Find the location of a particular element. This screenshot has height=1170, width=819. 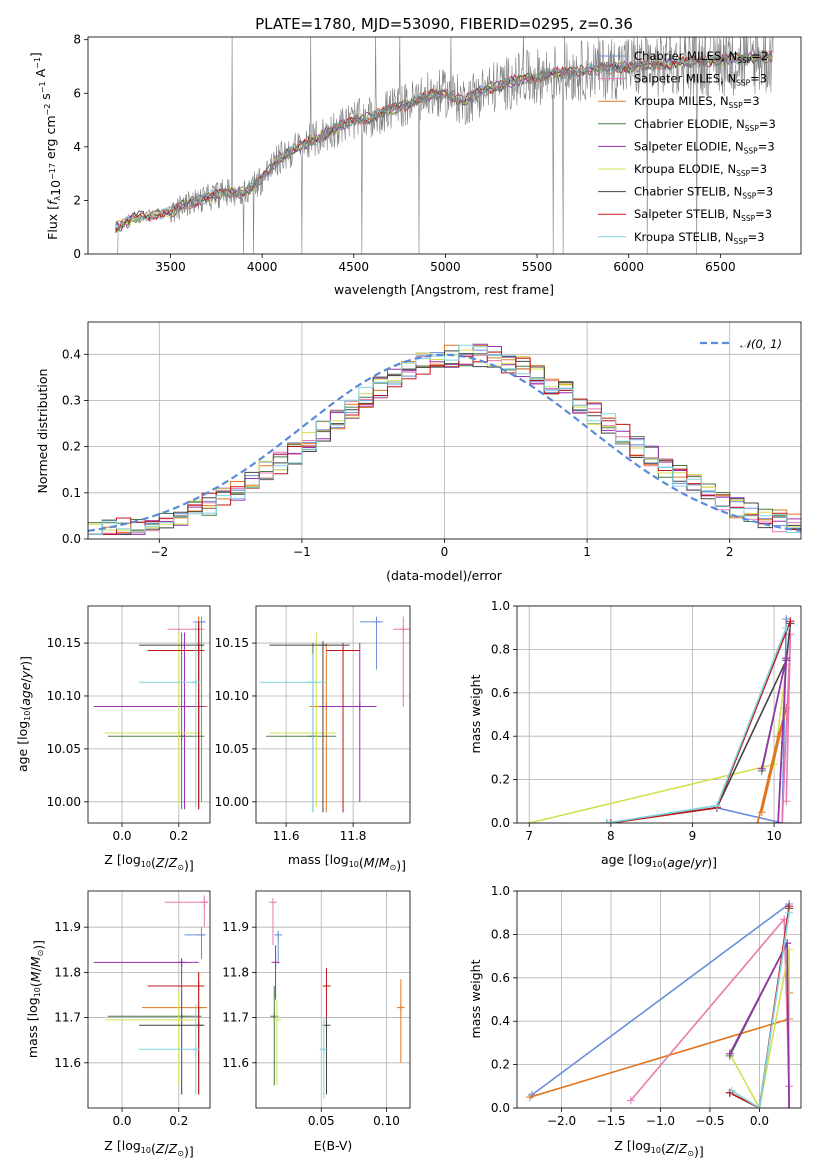

x-tick-label: 5500 is located at coordinates (537, 267).